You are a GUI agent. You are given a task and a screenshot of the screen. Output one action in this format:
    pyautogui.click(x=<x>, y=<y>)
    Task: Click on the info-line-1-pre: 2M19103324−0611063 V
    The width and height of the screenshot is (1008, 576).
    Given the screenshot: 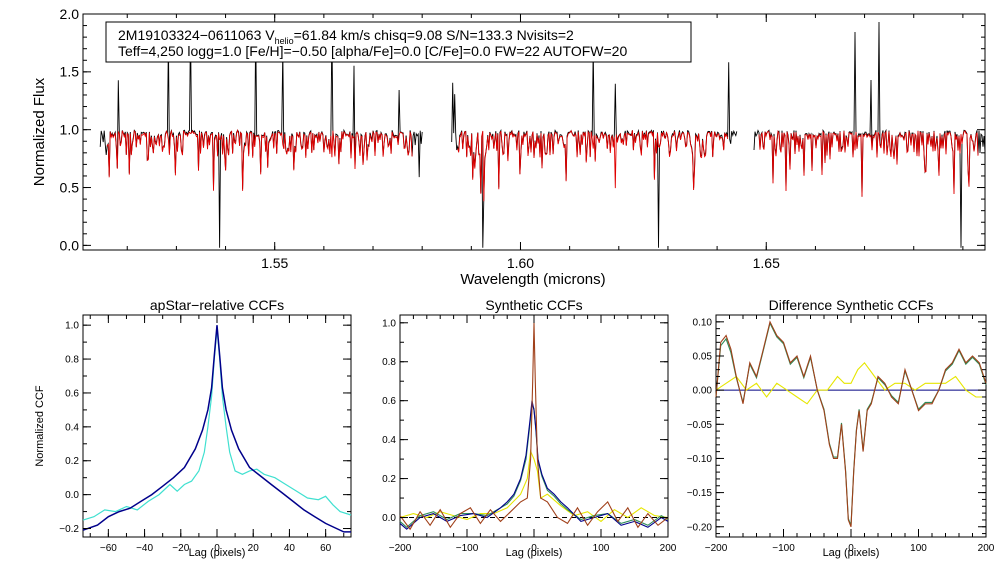 What is the action you would take?
    pyautogui.click(x=196, y=35)
    